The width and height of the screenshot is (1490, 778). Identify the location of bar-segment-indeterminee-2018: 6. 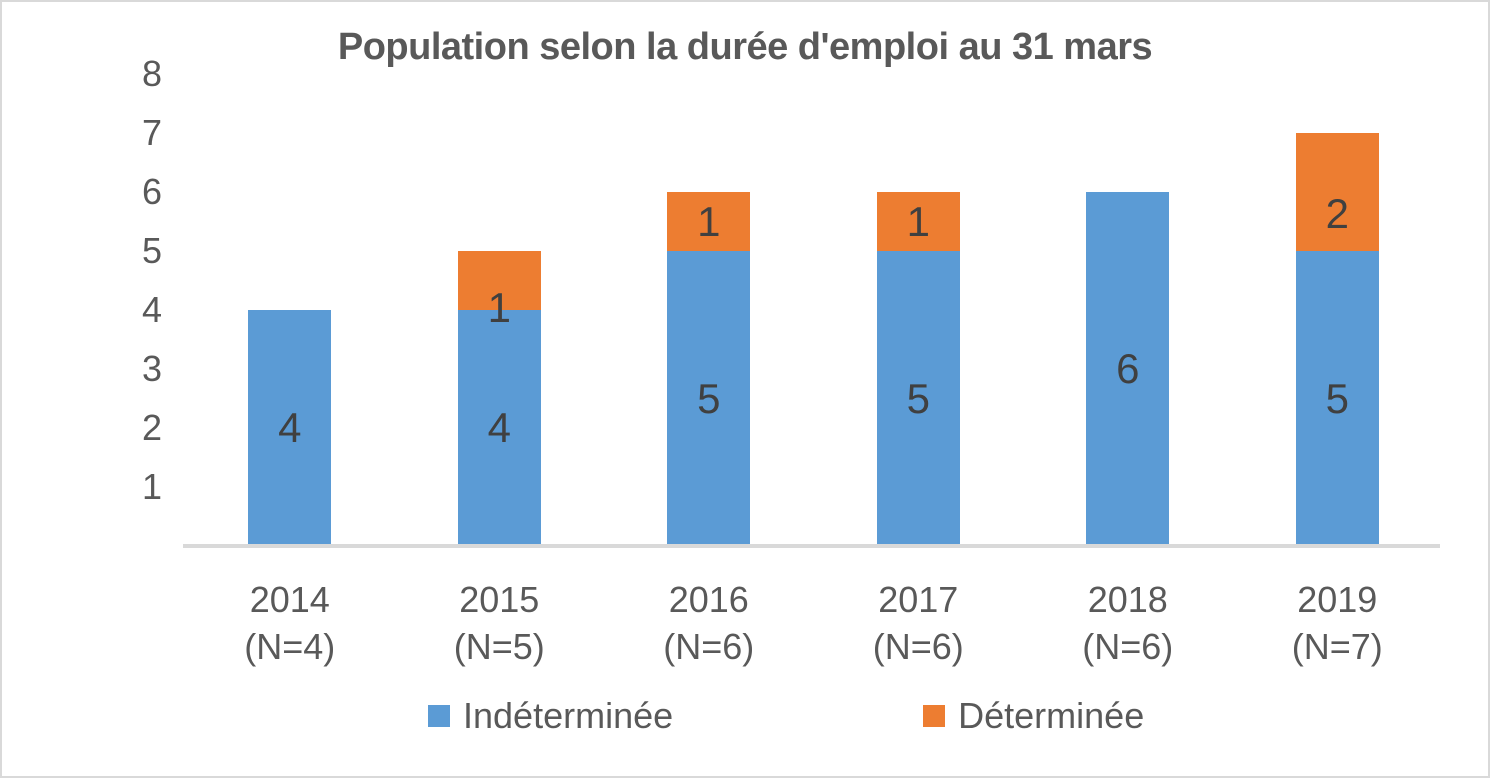
(1128, 369).